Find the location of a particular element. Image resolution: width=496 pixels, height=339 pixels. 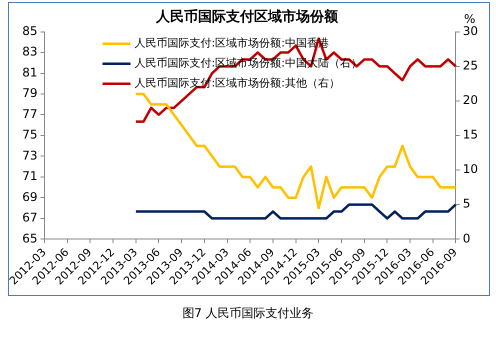

chart-title: 人民币国际支付区域市场份额 is located at coordinates (247, 17).